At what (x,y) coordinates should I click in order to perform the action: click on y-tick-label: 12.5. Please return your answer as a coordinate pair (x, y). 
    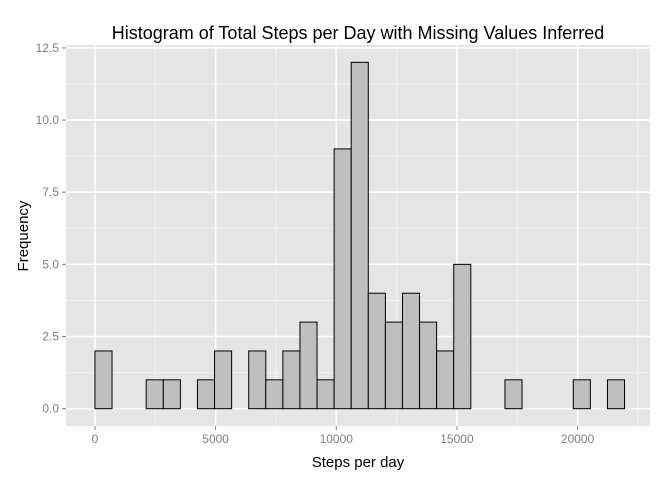
    Looking at the image, I should click on (48, 48).